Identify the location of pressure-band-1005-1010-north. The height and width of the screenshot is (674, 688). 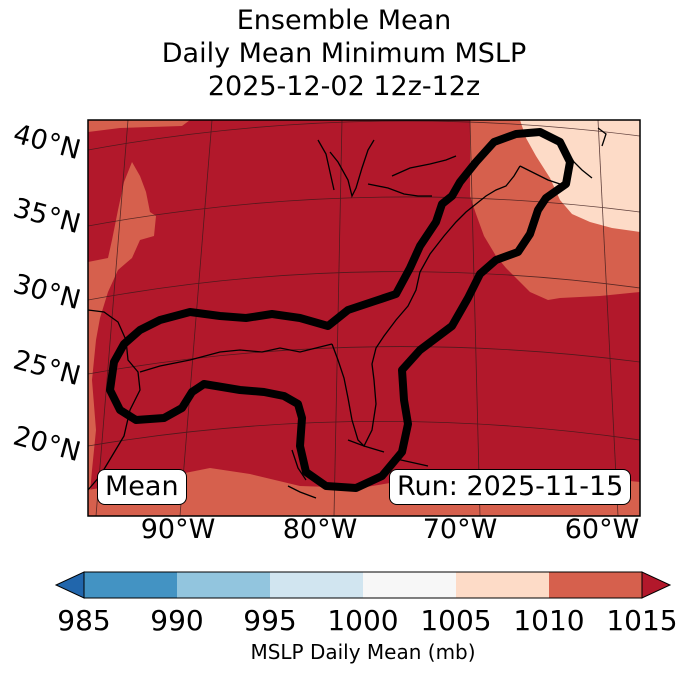
(139, 126).